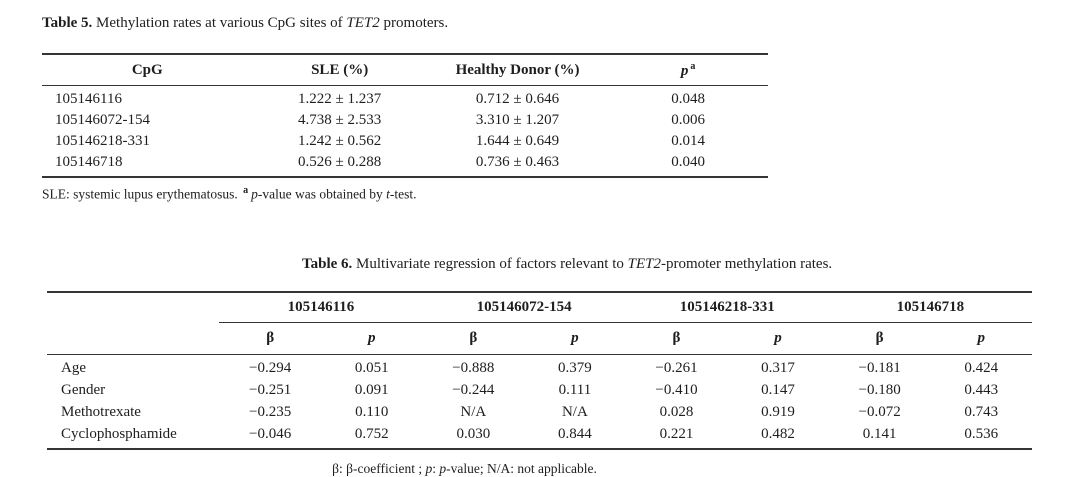 The width and height of the screenshot is (1080, 477). What do you see at coordinates (676, 368) in the screenshot?
I see `cell-beta: −0.261` at bounding box center [676, 368].